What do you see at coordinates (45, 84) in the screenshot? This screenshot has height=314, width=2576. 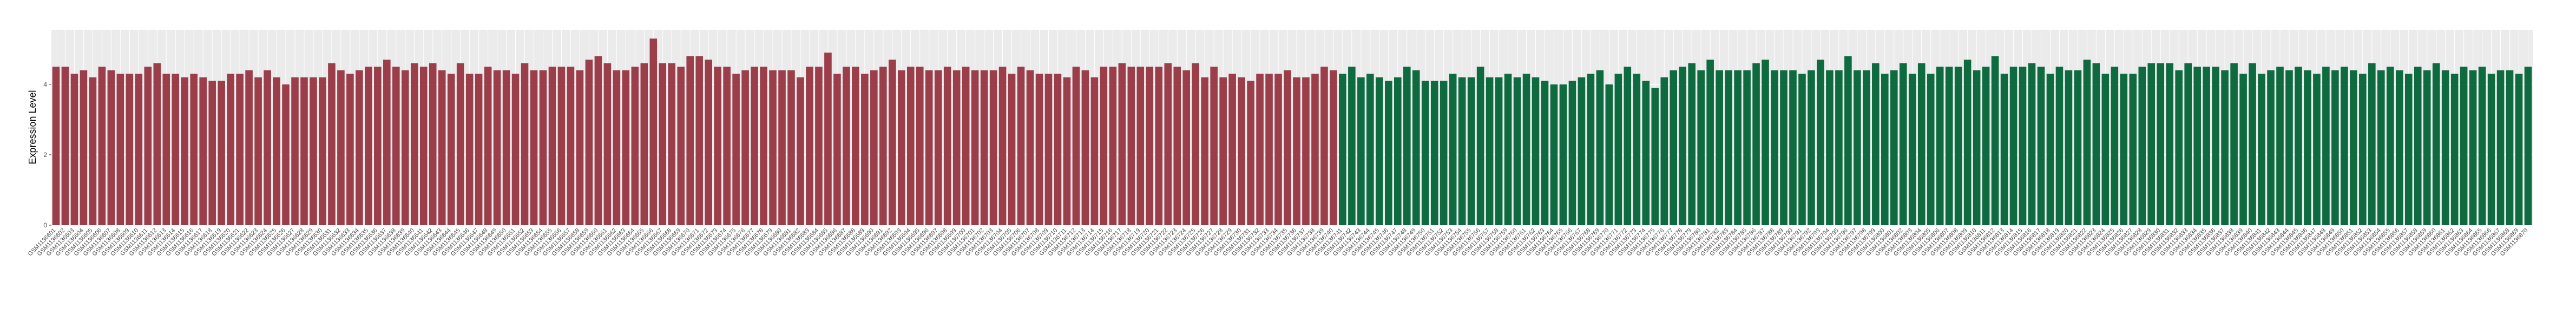 I see `y-tick-label: 4` at bounding box center [45, 84].